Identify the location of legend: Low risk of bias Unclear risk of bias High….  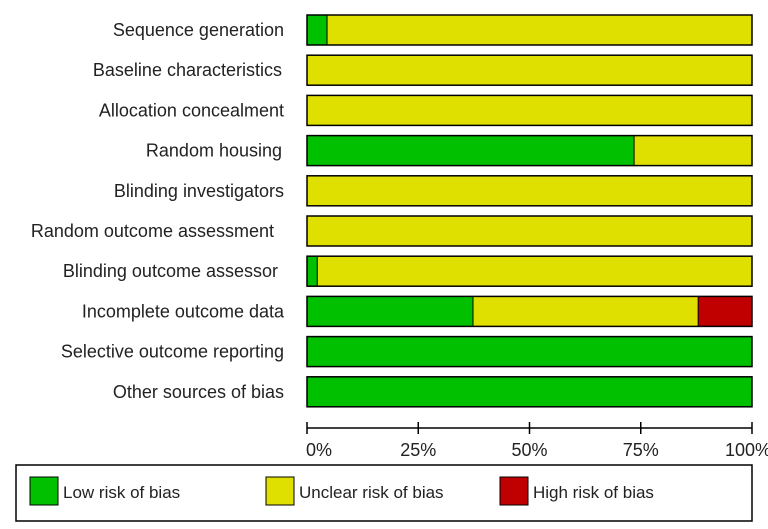
(384, 493).